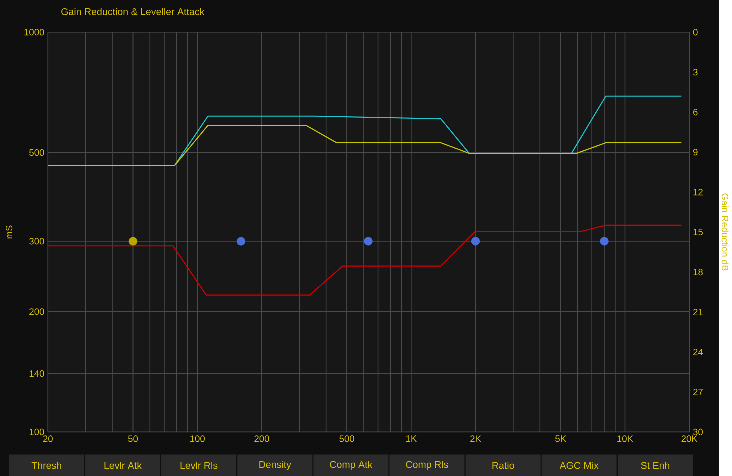  What do you see at coordinates (698, 312) in the screenshot?
I see `y2-tick-label: 21` at bounding box center [698, 312].